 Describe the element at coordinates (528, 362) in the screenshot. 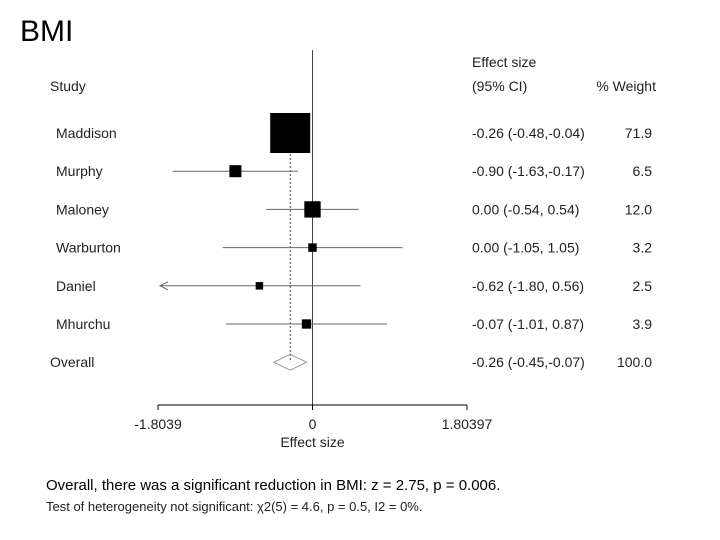

I see `overall-ci-text: -0.26 (-0.45,-0.07)` at that location.